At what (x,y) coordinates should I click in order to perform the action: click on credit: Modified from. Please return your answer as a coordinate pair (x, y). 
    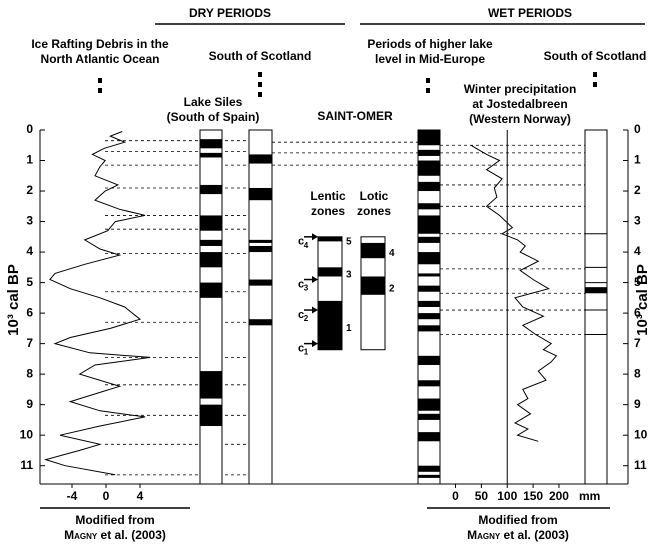
    Looking at the image, I should click on (114, 520).